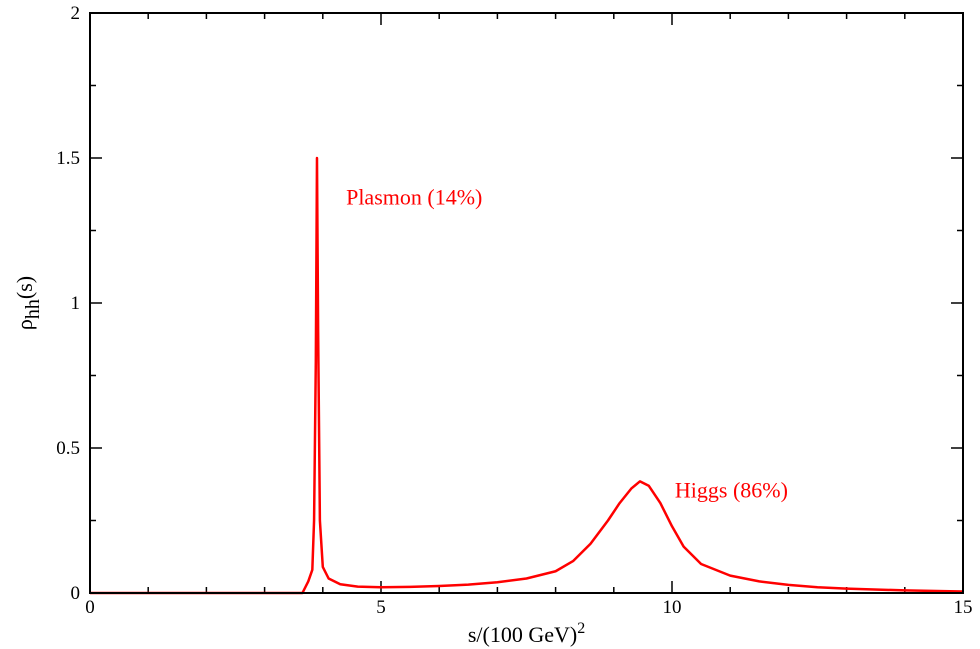  I want to click on x-axis-title-base: s/(100 GeV), so click(522, 634).